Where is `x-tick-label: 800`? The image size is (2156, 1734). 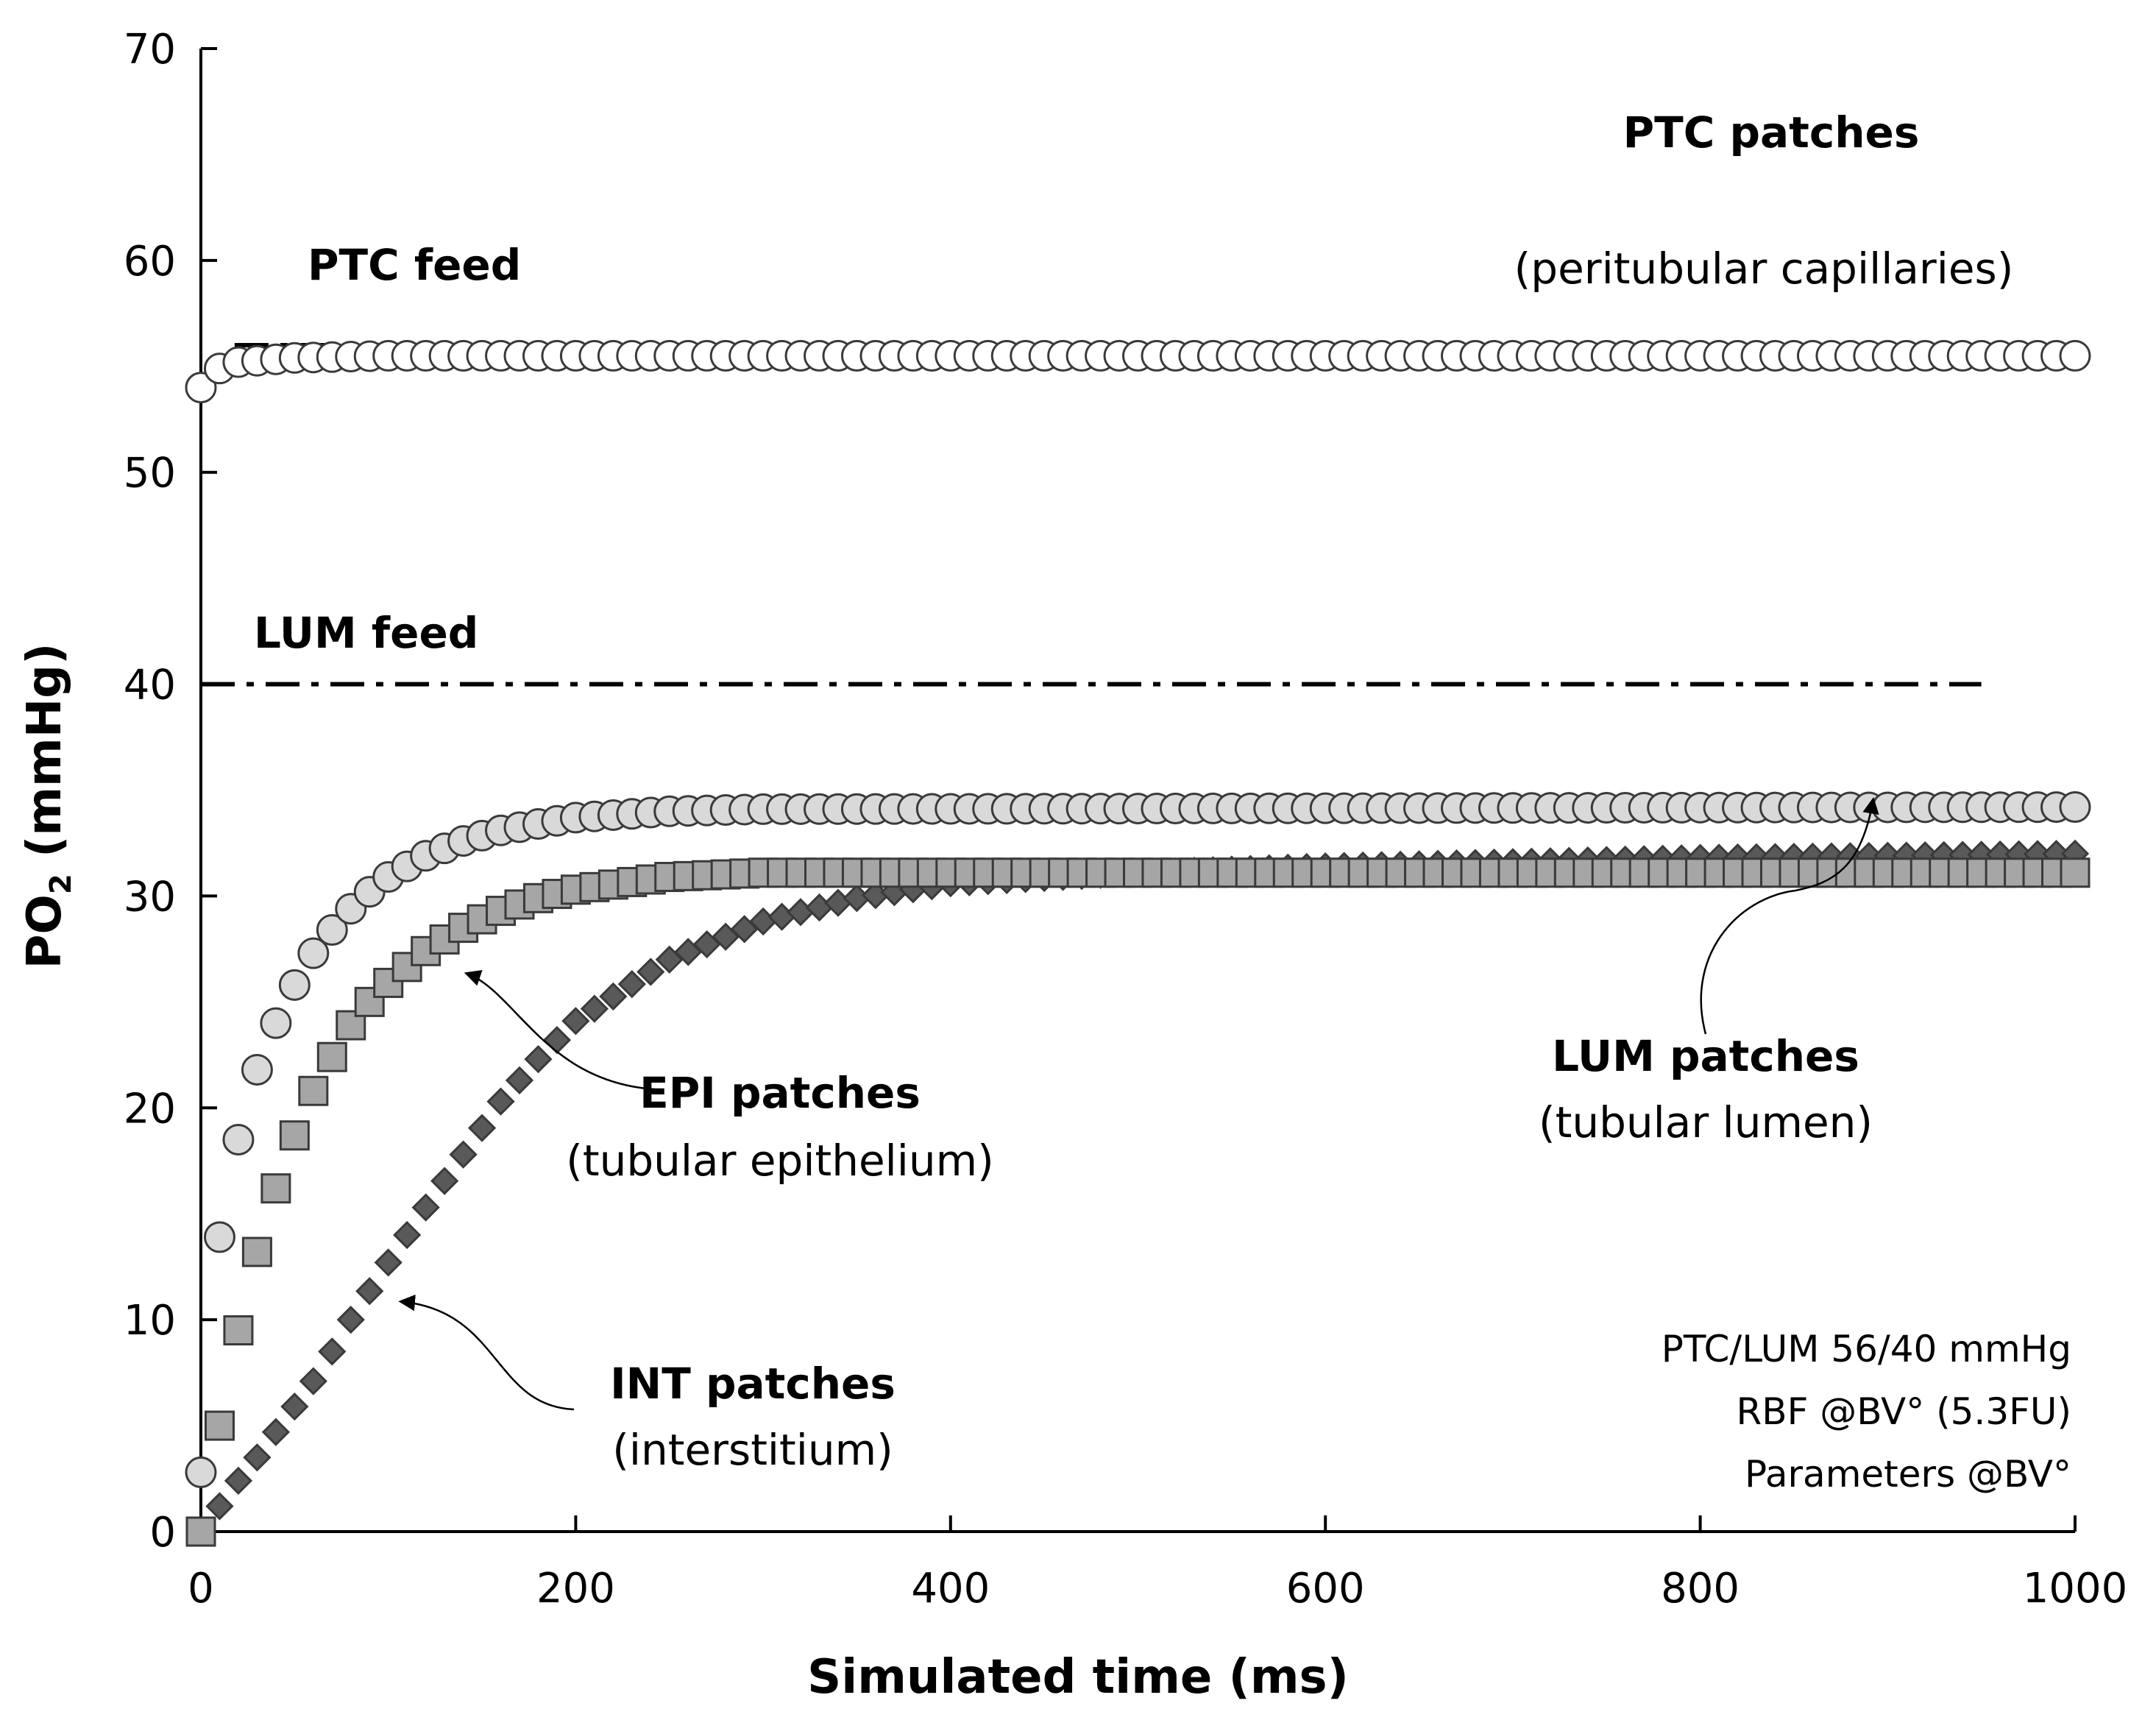
x-tick-label: 800 is located at coordinates (1701, 1589).